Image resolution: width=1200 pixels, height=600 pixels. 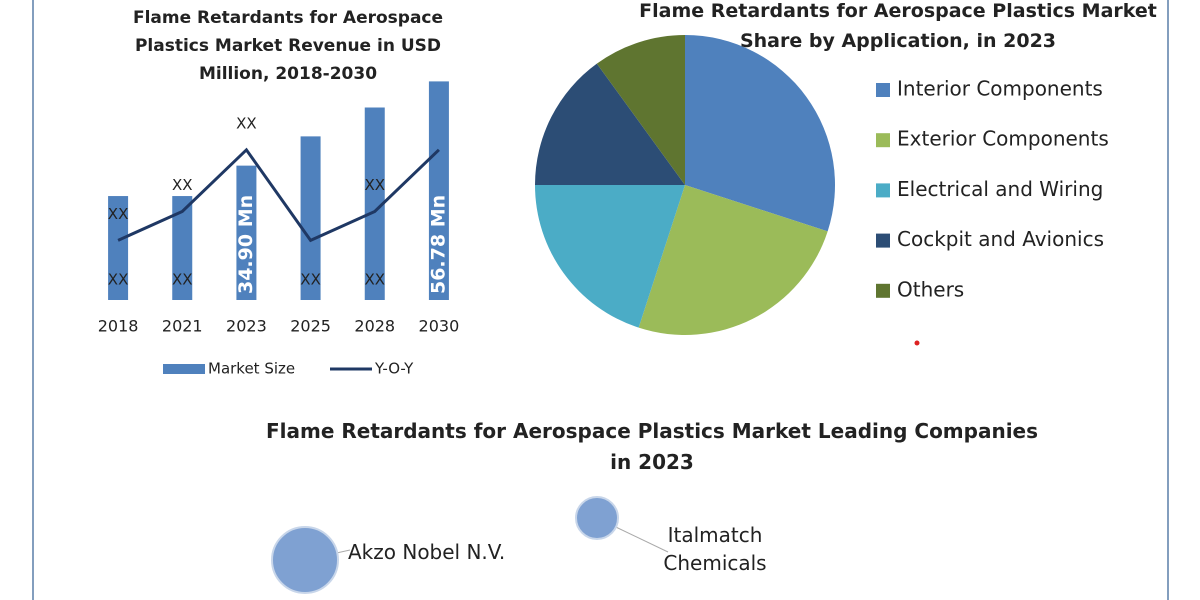 I want to click on x-tick-label: 2025, so click(x=310, y=326).